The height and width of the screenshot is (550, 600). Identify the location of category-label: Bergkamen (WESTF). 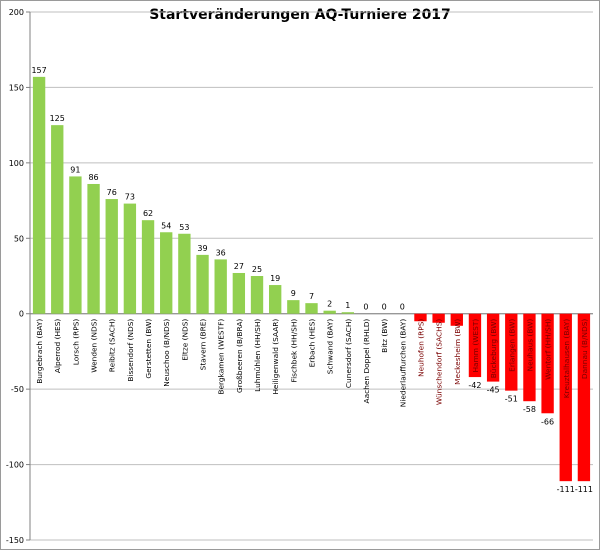
(221, 357).